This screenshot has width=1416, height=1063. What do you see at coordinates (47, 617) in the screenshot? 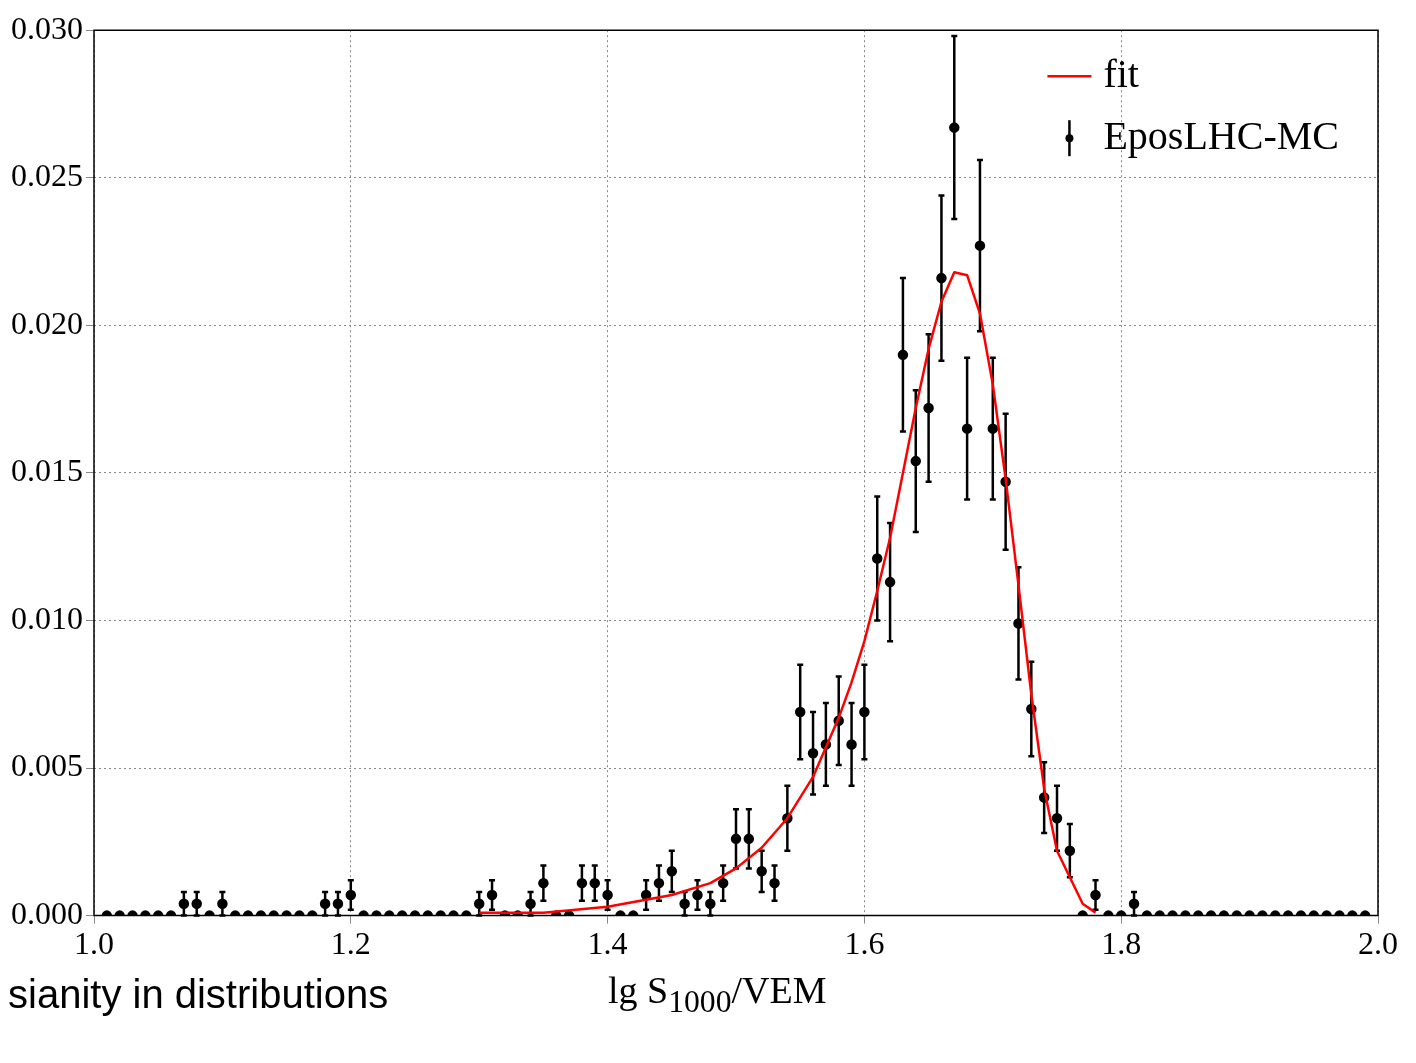
I see `y-tick-label: 0.010` at bounding box center [47, 617].